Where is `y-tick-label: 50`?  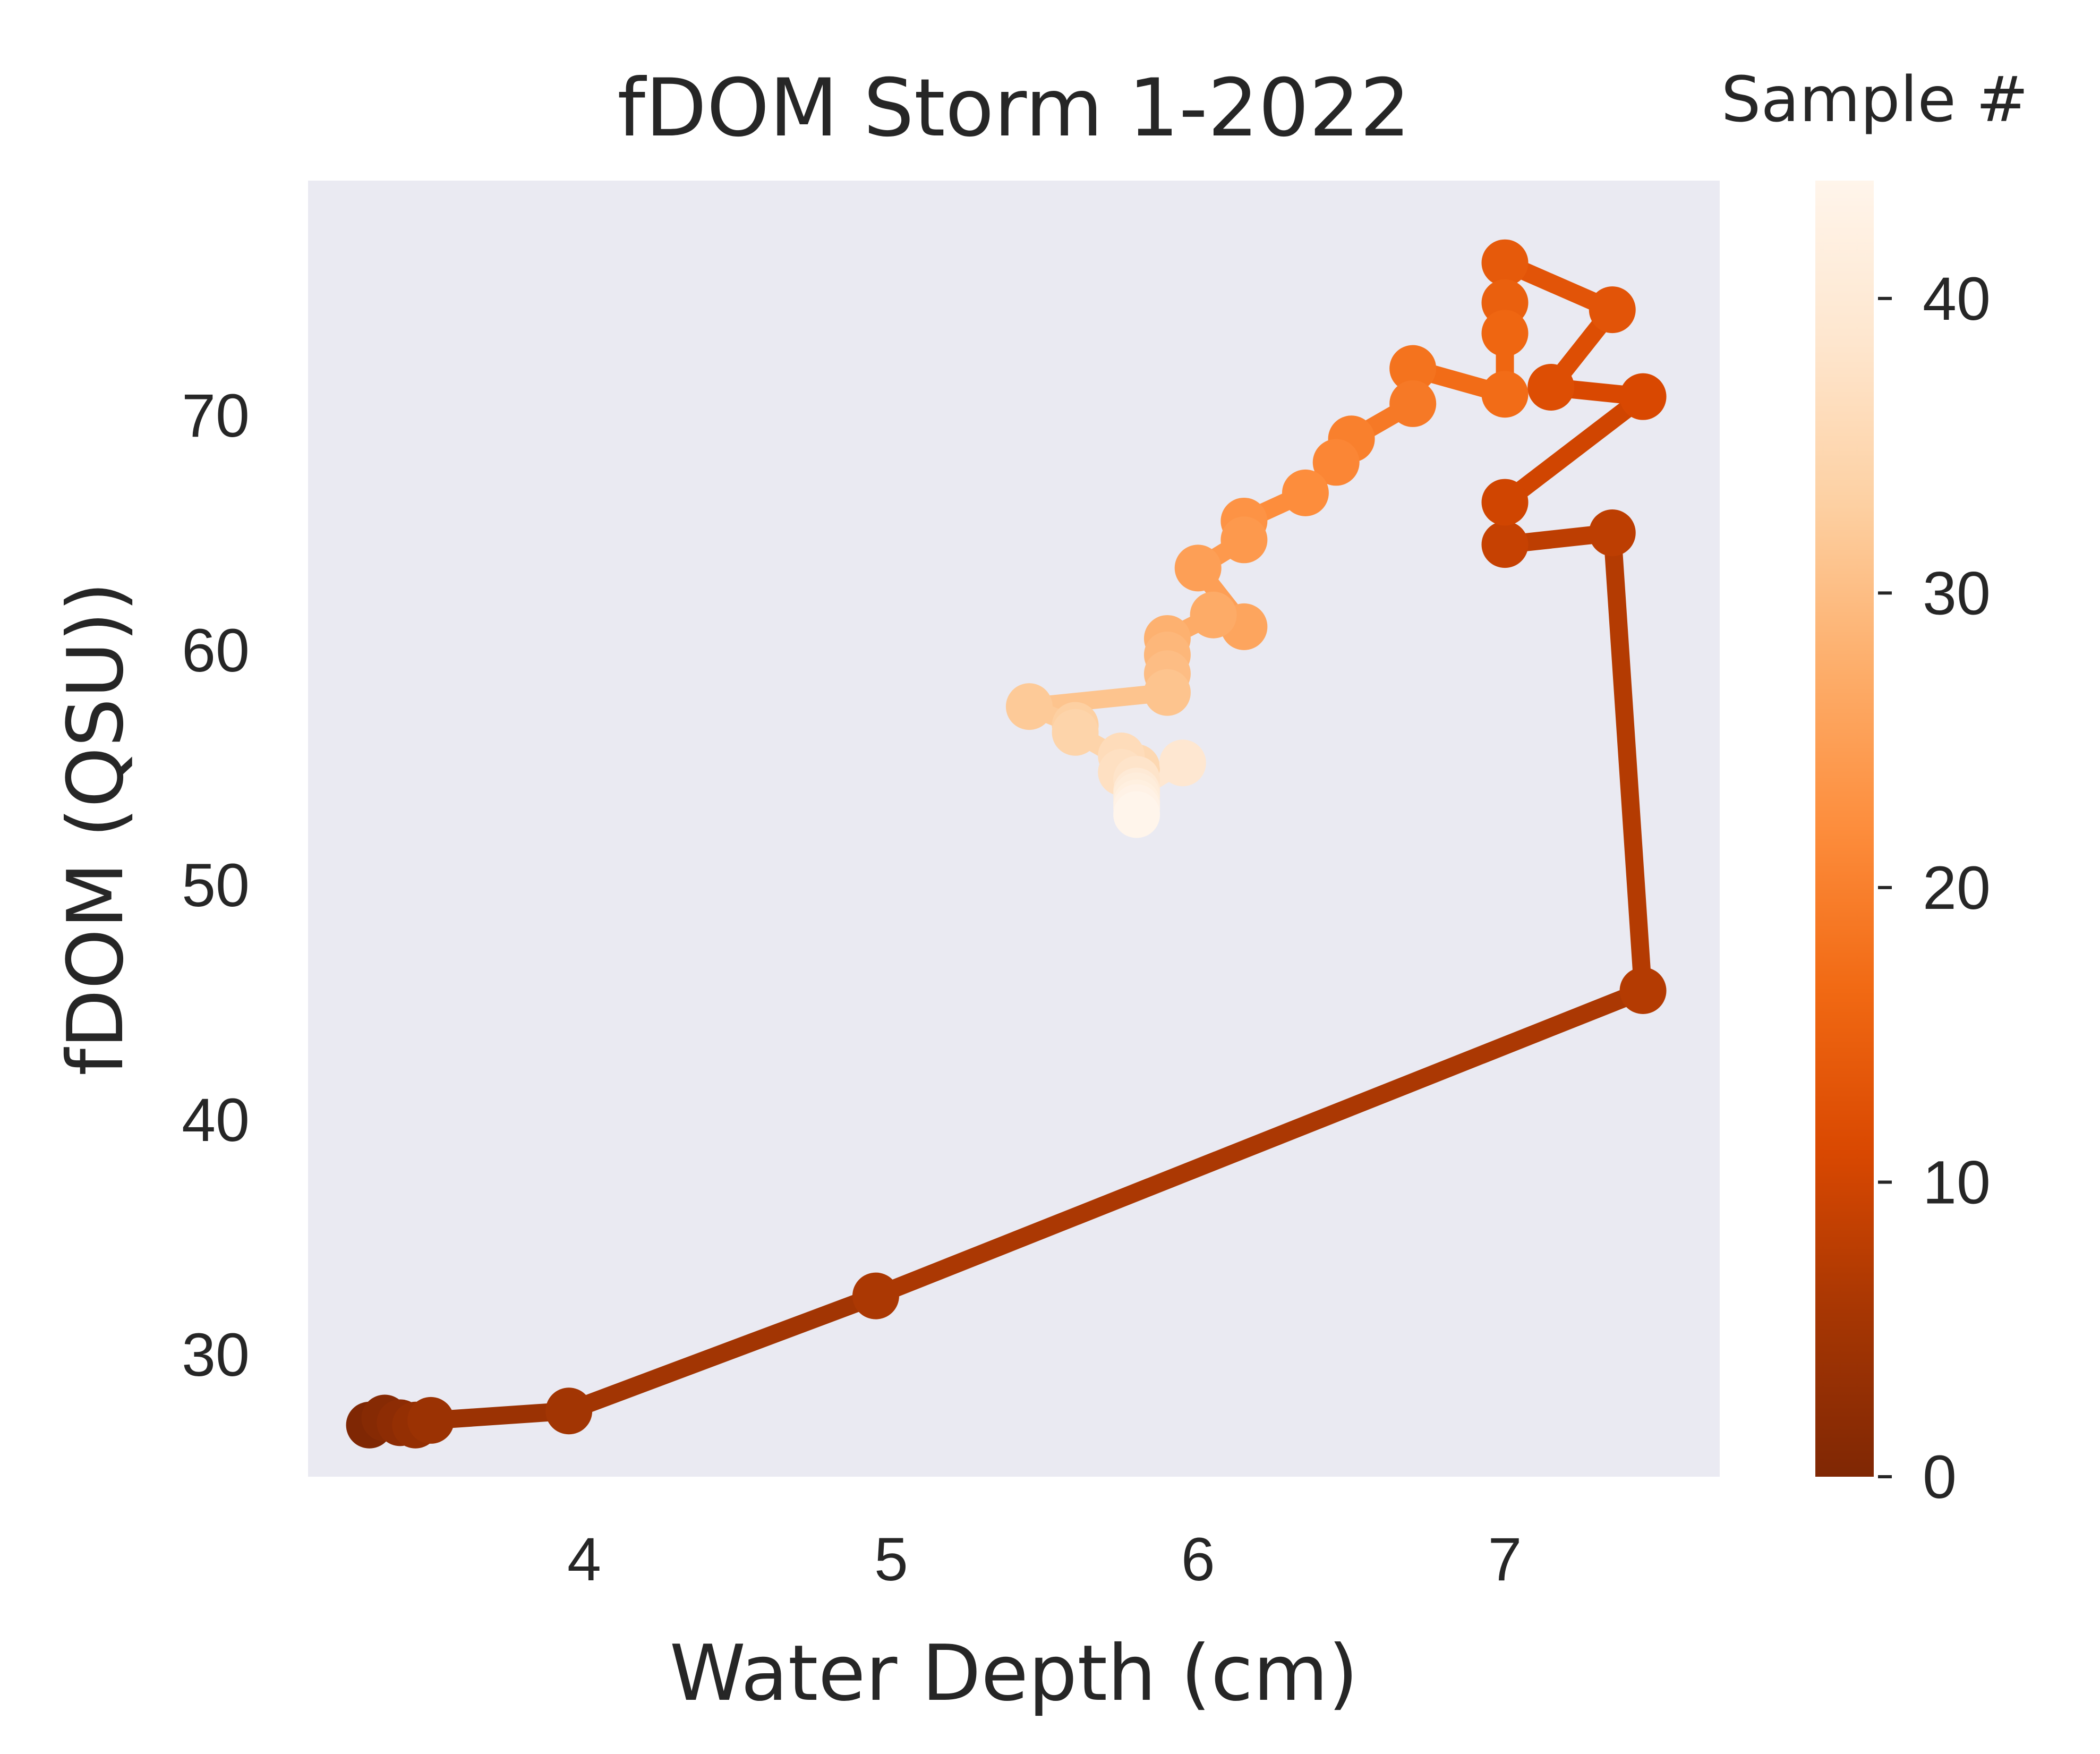
y-tick-label: 50 is located at coordinates (216, 885).